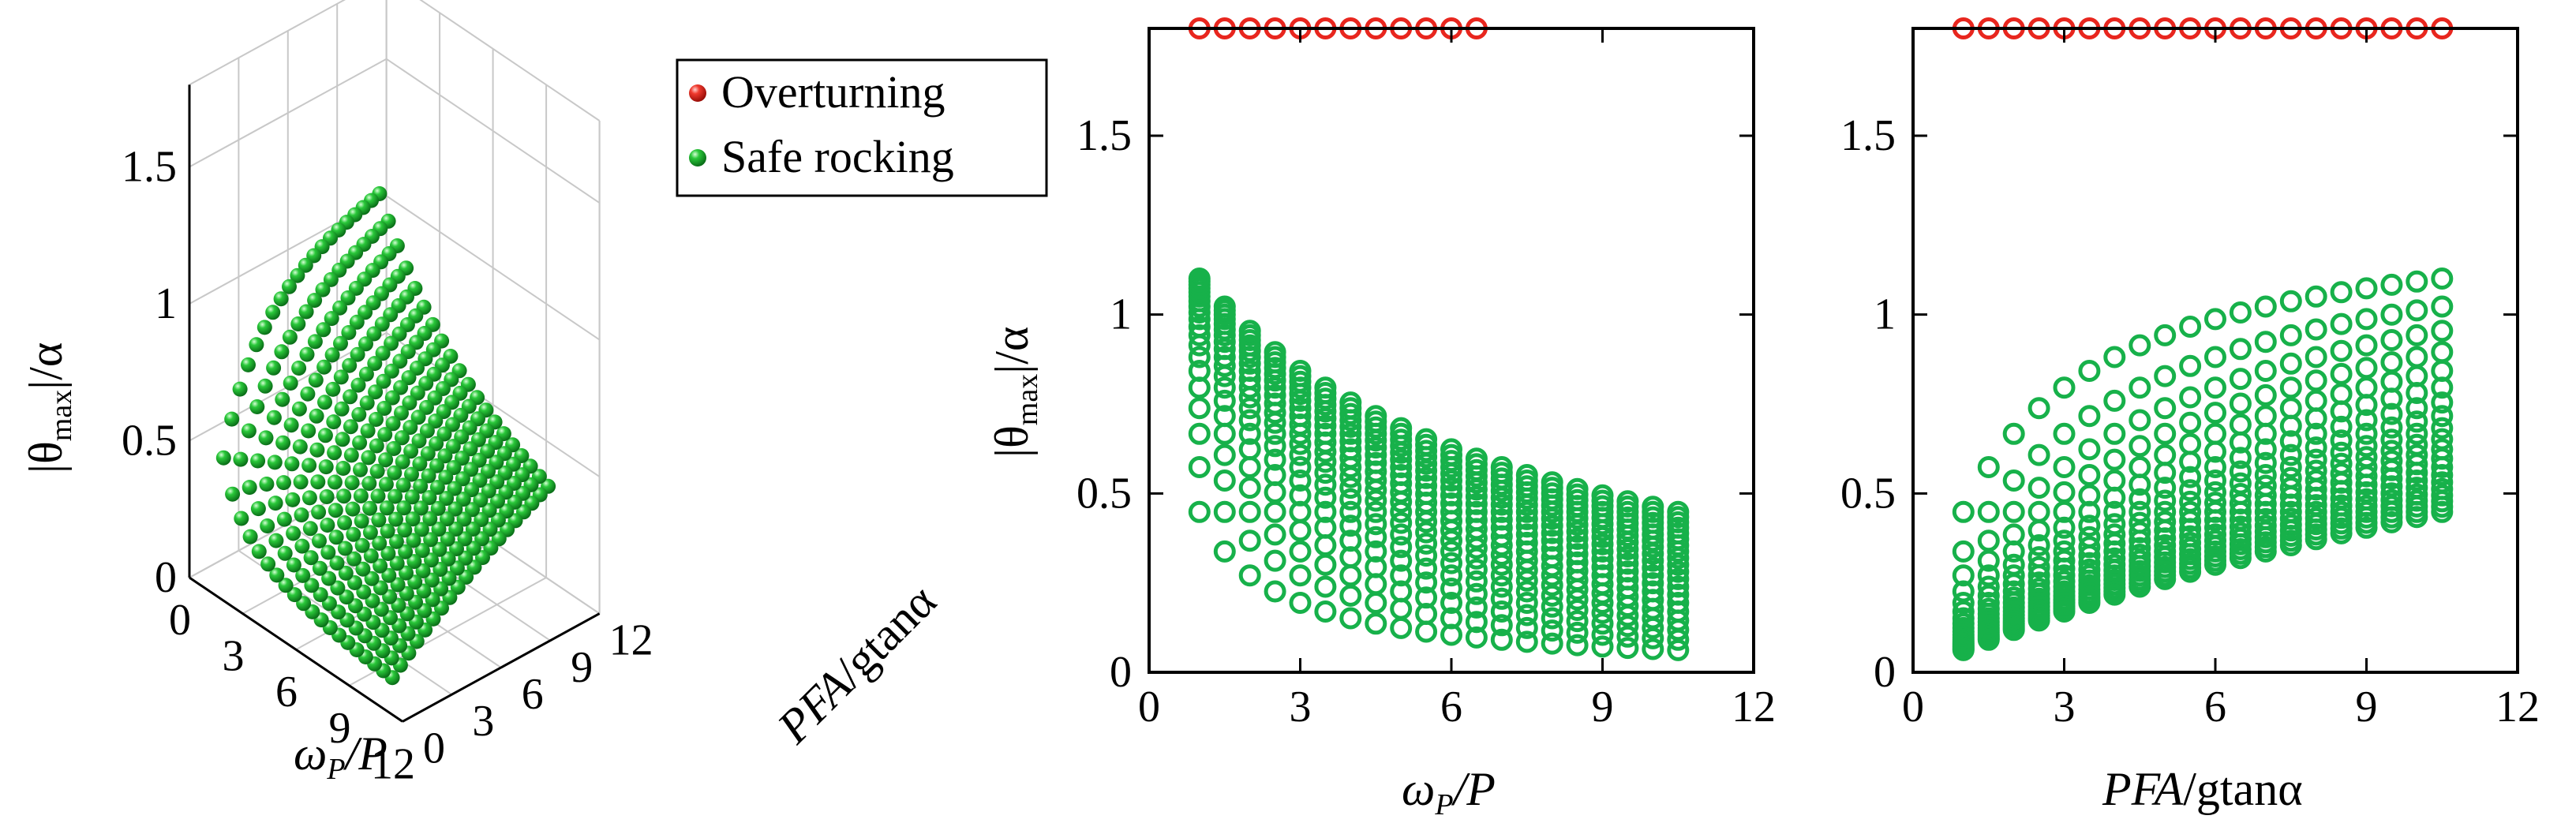 The width and height of the screenshot is (2576, 838). I want to click on p1-ytick-3: 3, so click(483, 721).